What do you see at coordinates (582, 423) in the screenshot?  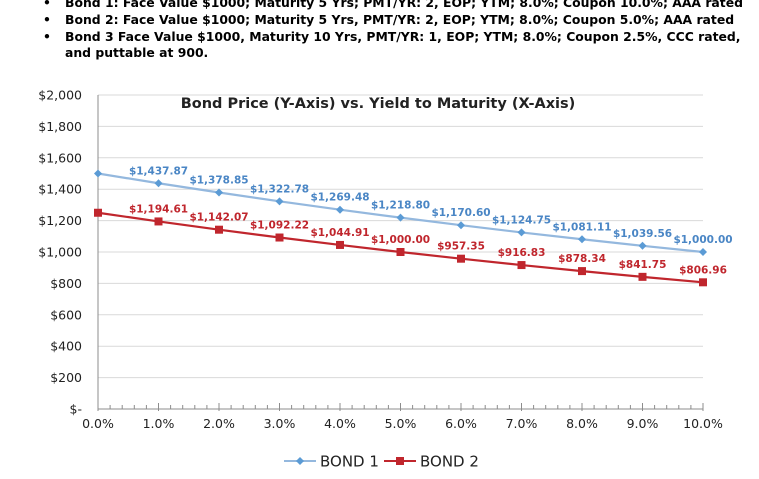 I see `x-tick-label: 8.0%` at bounding box center [582, 423].